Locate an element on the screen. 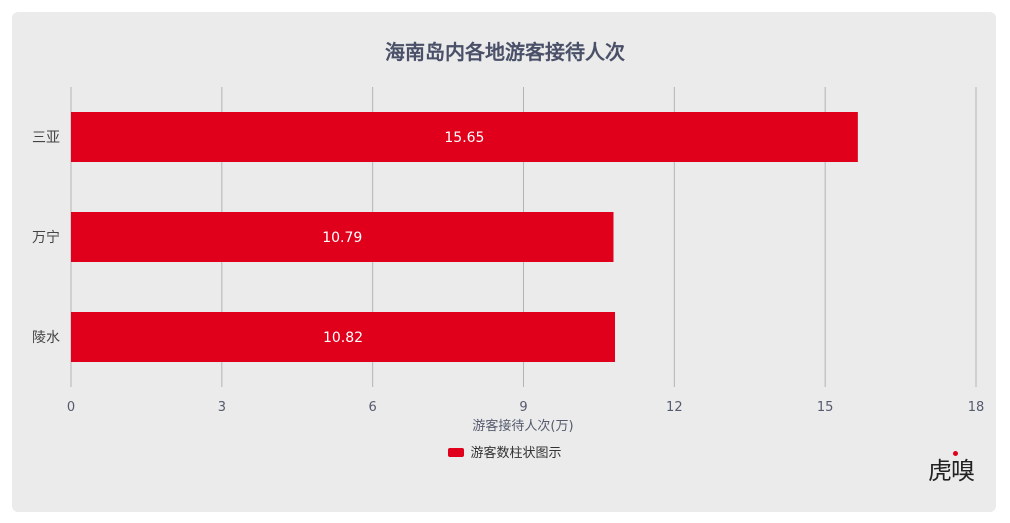  x-axis-title: 游客接待人次(万) is located at coordinates (522, 426).